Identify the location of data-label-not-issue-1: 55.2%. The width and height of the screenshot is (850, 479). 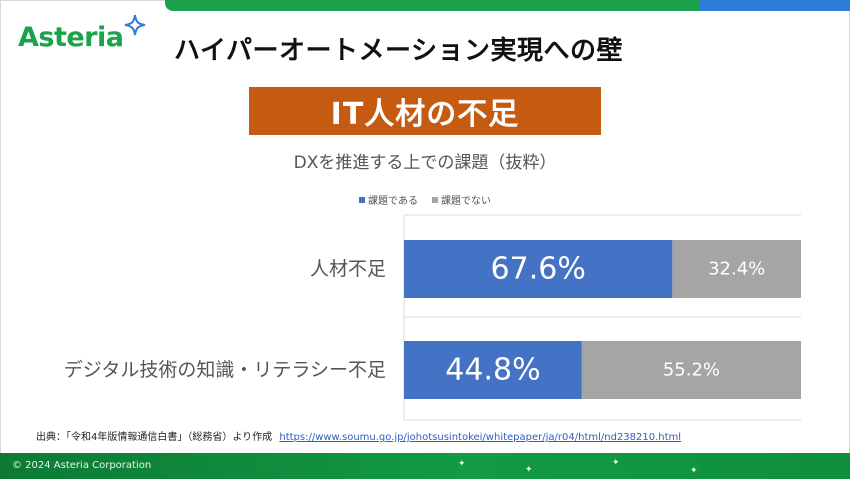
(691, 370).